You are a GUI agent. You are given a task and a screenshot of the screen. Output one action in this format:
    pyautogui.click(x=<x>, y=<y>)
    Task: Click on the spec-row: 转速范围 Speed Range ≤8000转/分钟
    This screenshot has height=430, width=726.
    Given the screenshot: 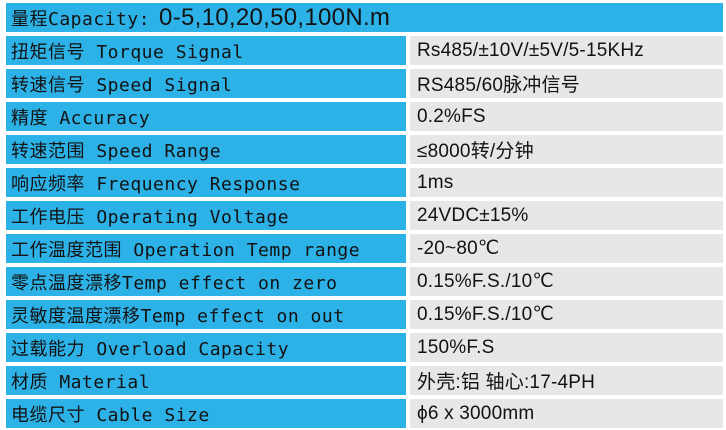 What is the action you would take?
    pyautogui.click(x=364, y=149)
    